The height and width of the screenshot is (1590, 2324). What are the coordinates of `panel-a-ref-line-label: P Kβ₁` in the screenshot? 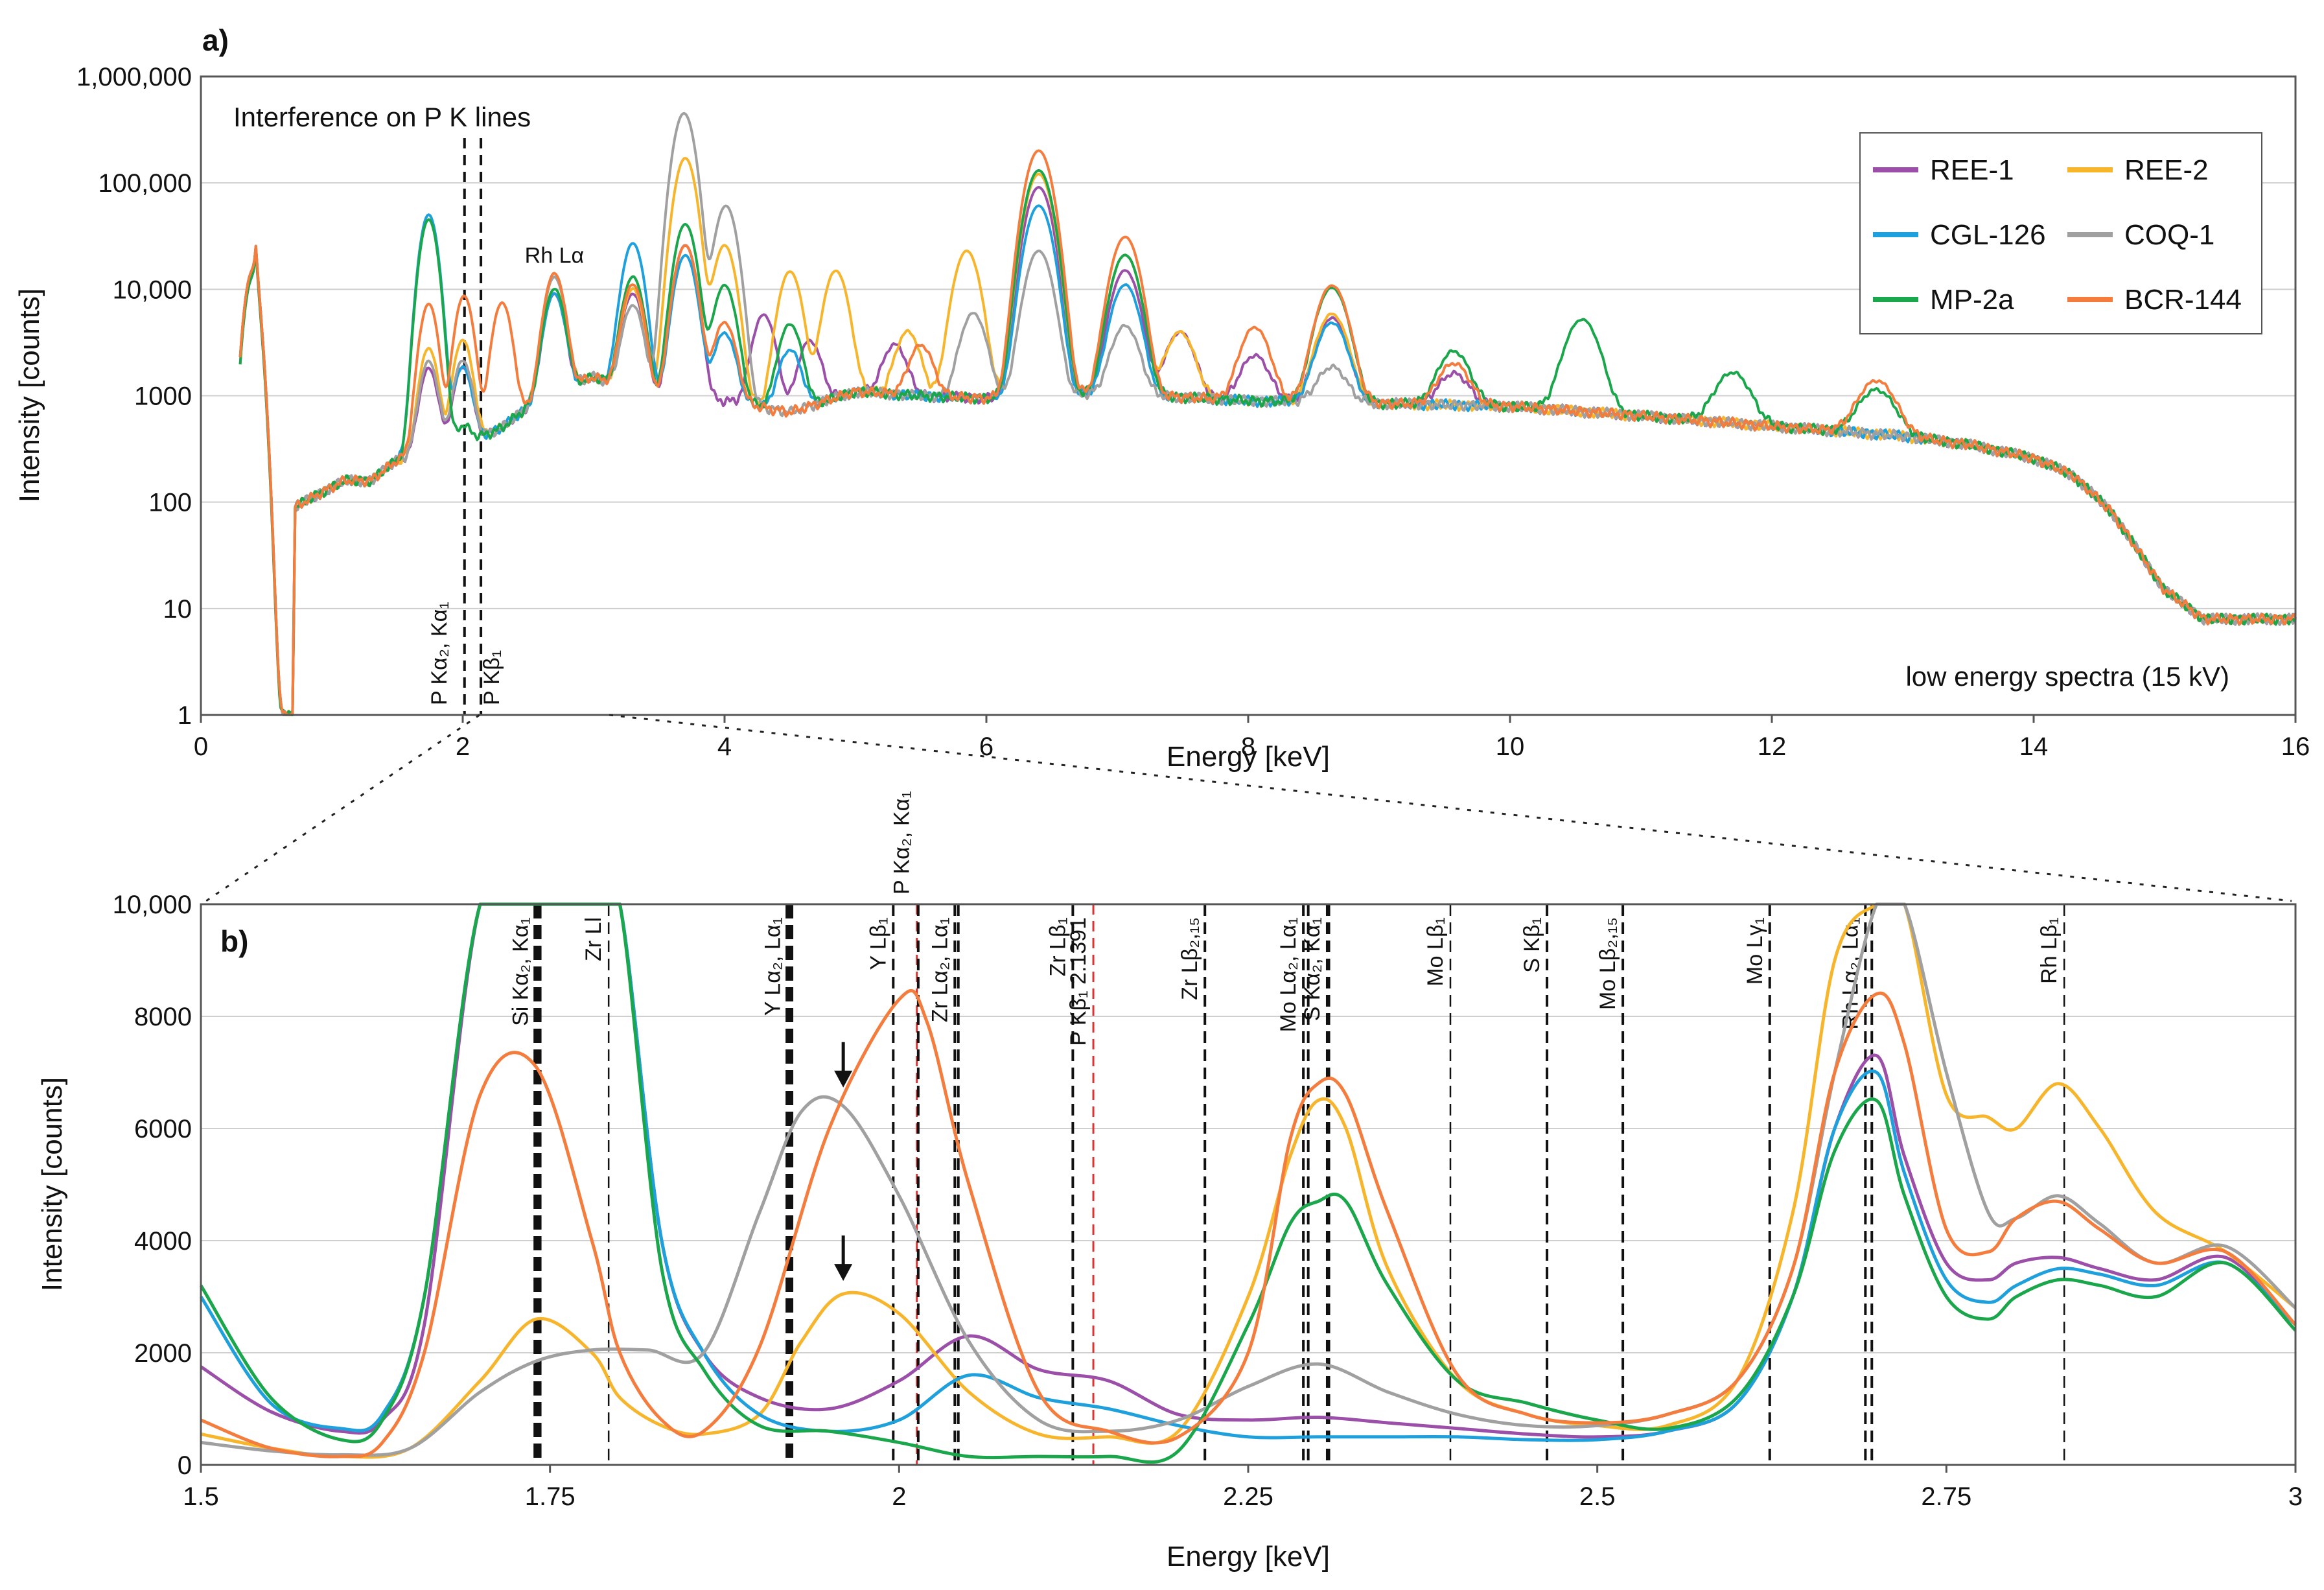 It's located at (492, 677).